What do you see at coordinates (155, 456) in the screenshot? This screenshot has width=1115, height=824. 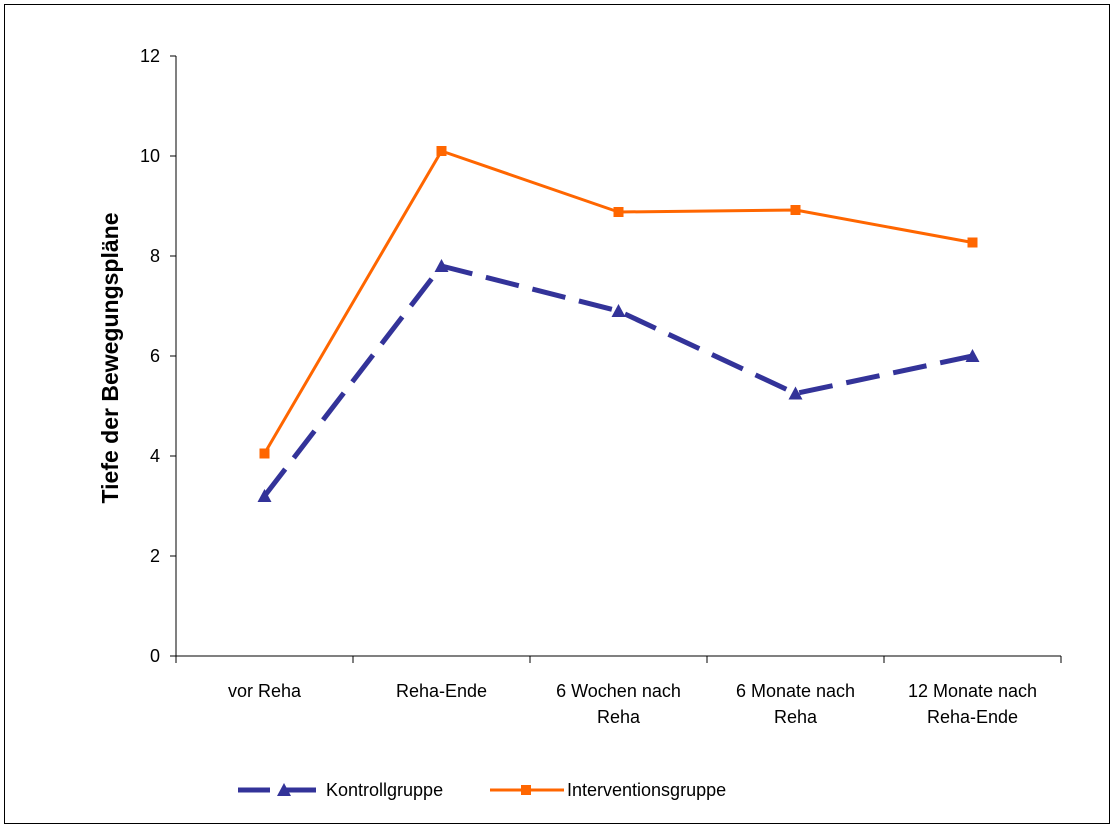 I see `y-tick-label: 4` at bounding box center [155, 456].